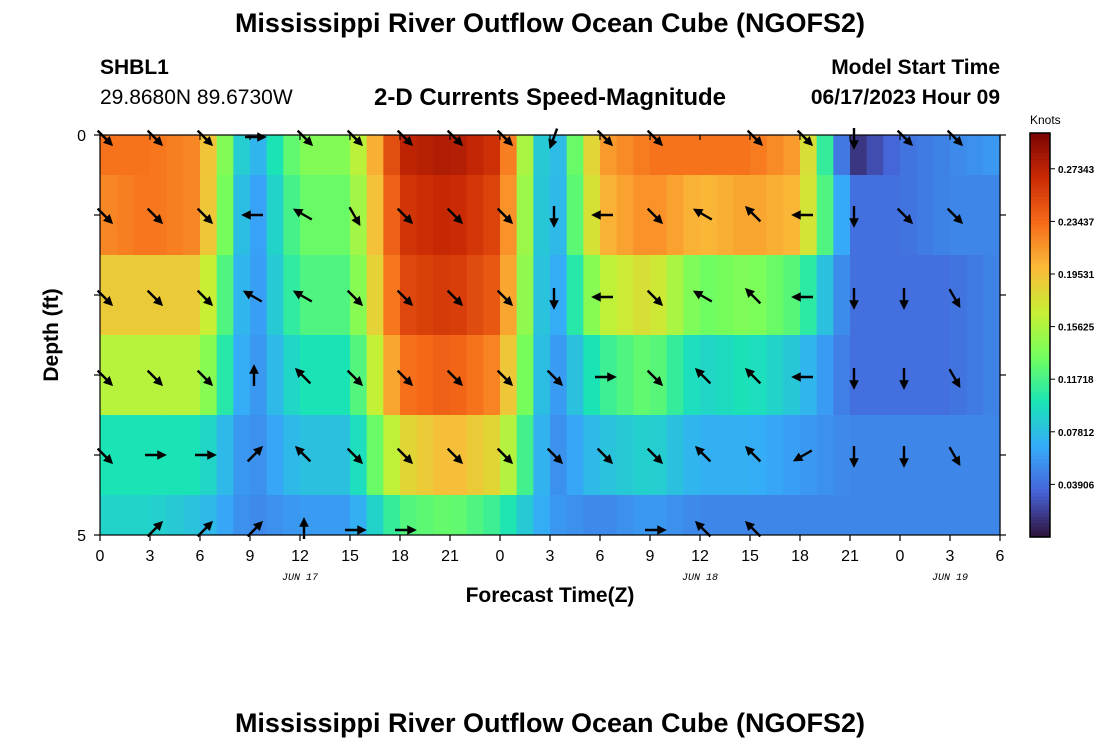 The width and height of the screenshot is (1100, 750). What do you see at coordinates (1000, 556) in the screenshot?
I see `x-tick-label: 6` at bounding box center [1000, 556].